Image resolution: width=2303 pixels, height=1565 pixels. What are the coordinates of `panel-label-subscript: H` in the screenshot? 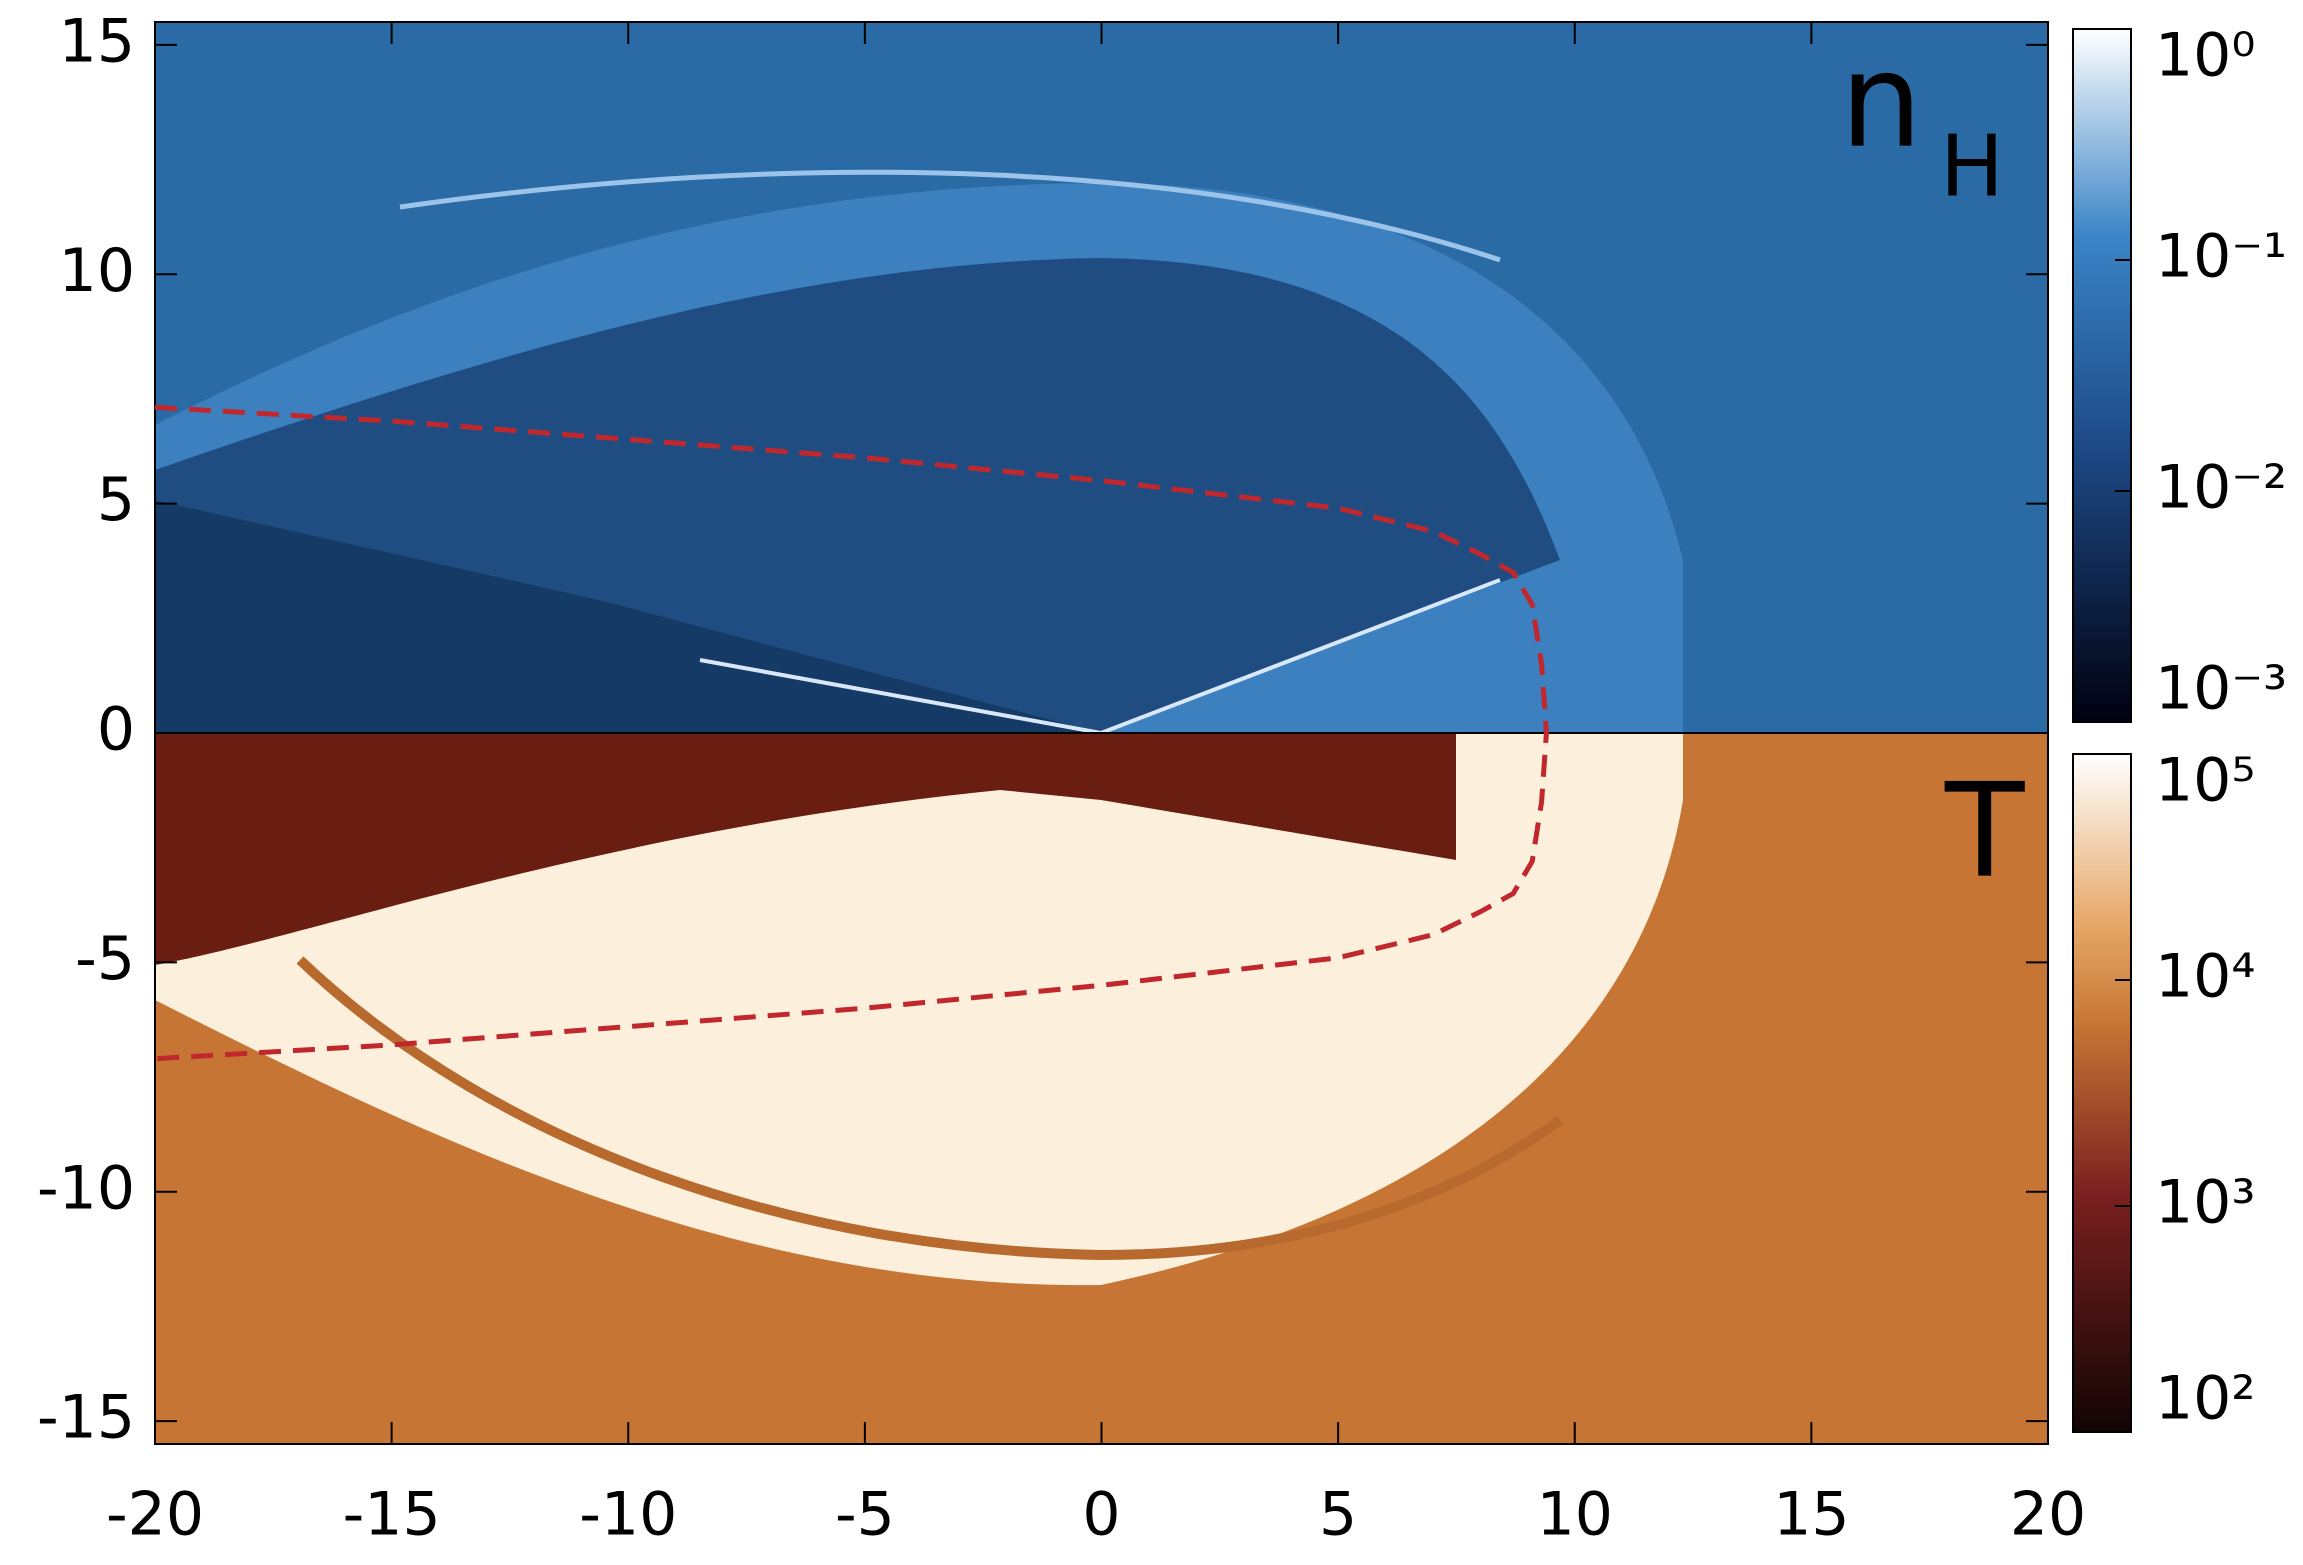 It's located at (1972, 166).